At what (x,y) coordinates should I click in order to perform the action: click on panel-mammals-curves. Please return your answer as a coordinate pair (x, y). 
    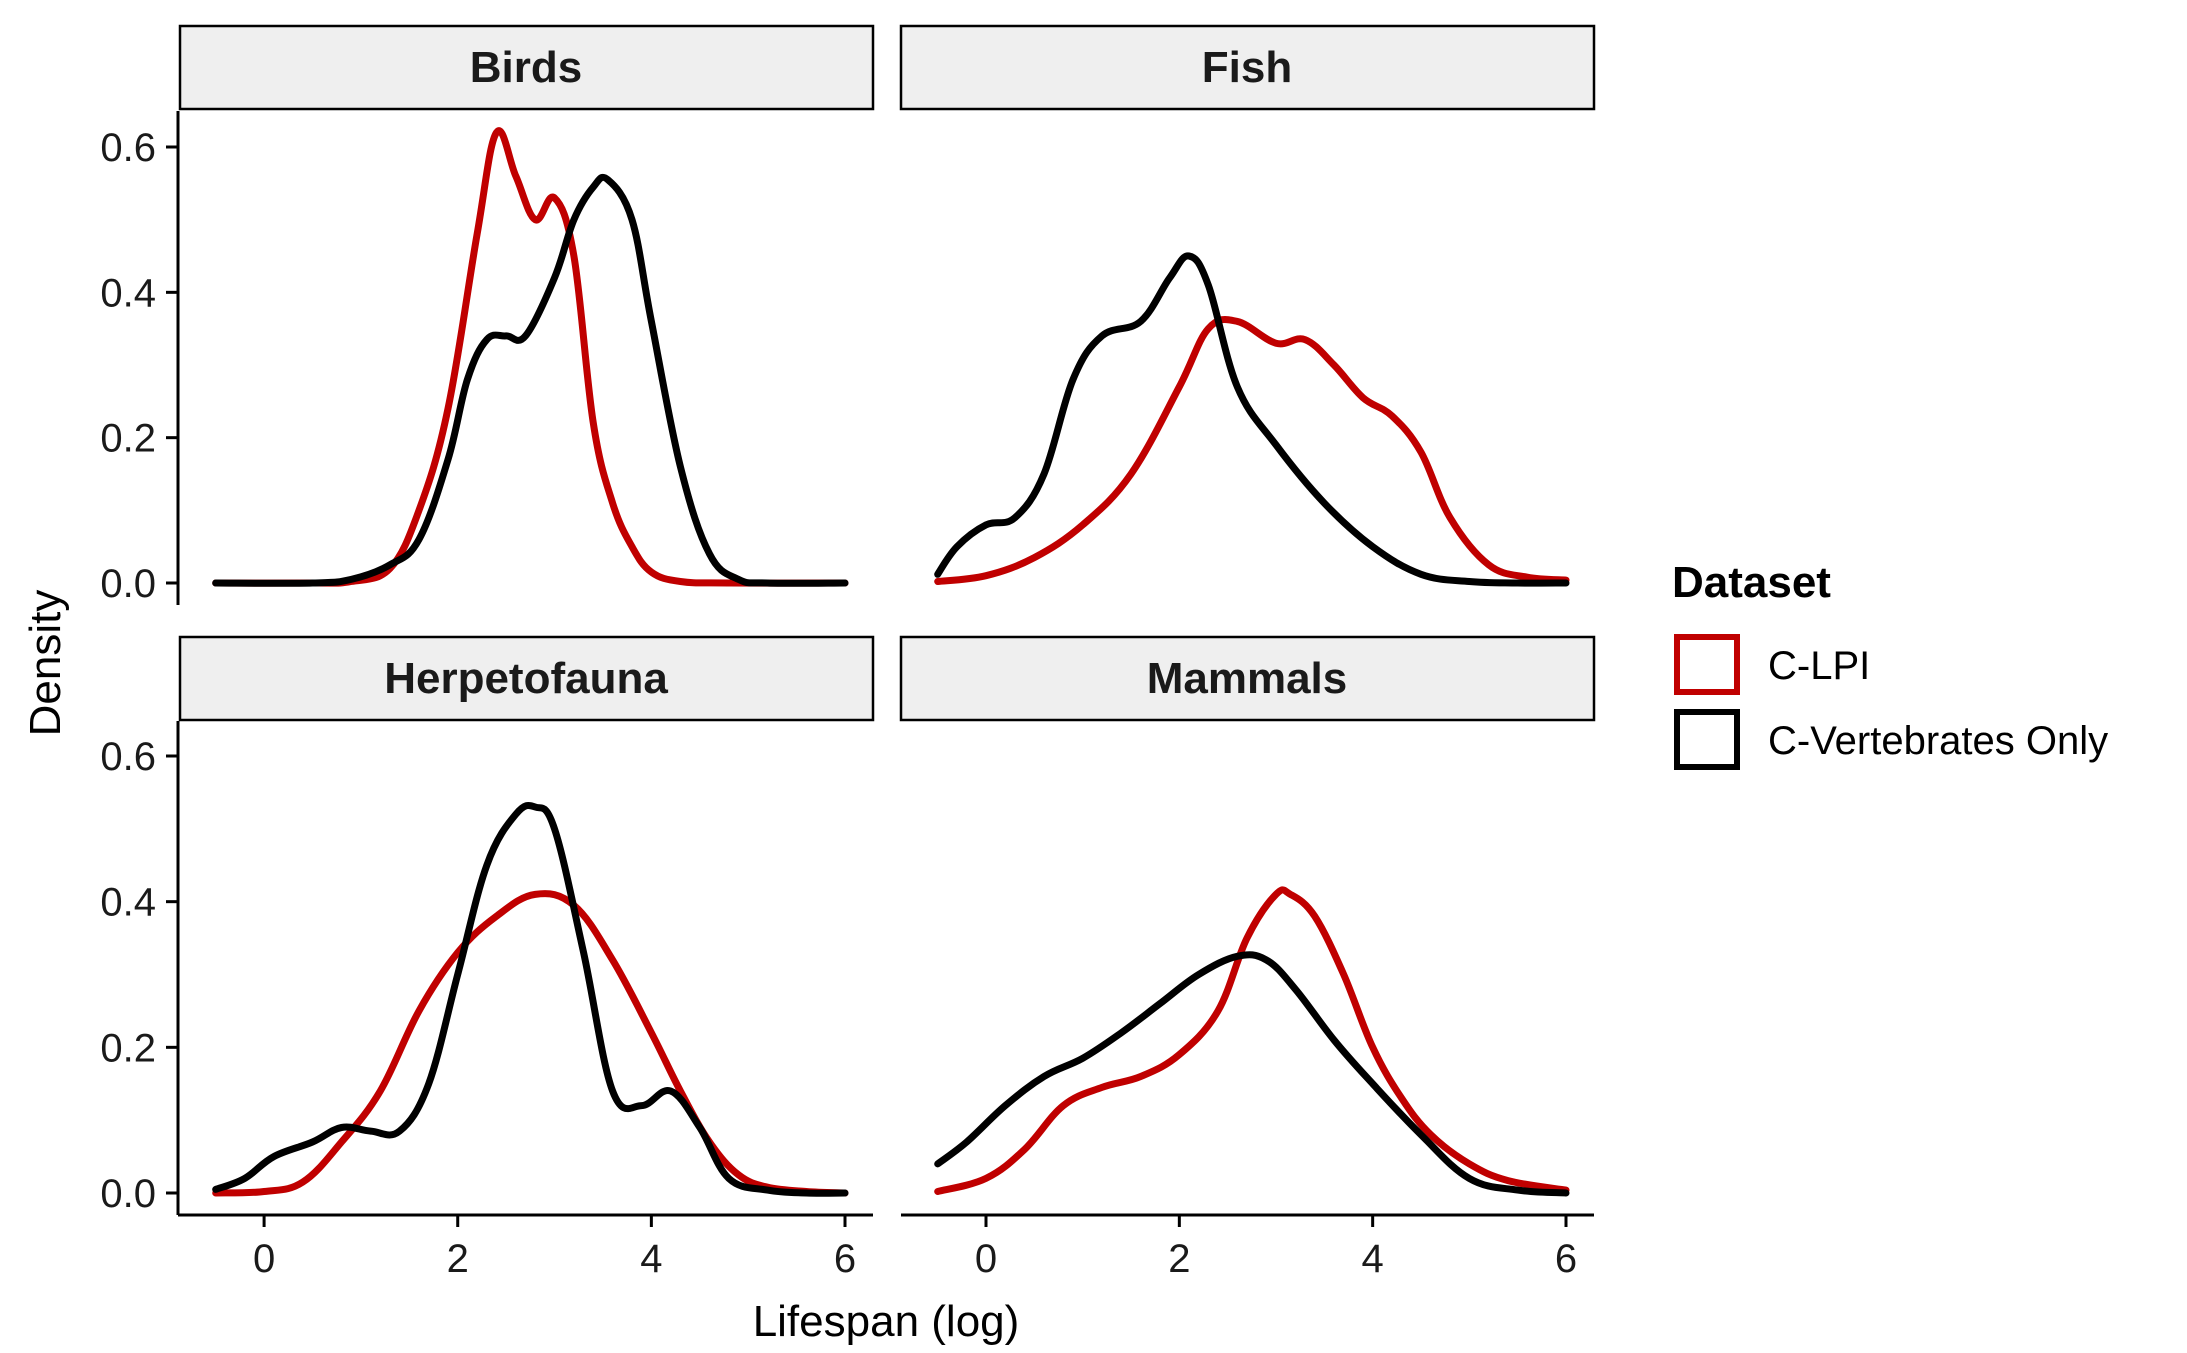
    Looking at the image, I should click on (1252, 1041).